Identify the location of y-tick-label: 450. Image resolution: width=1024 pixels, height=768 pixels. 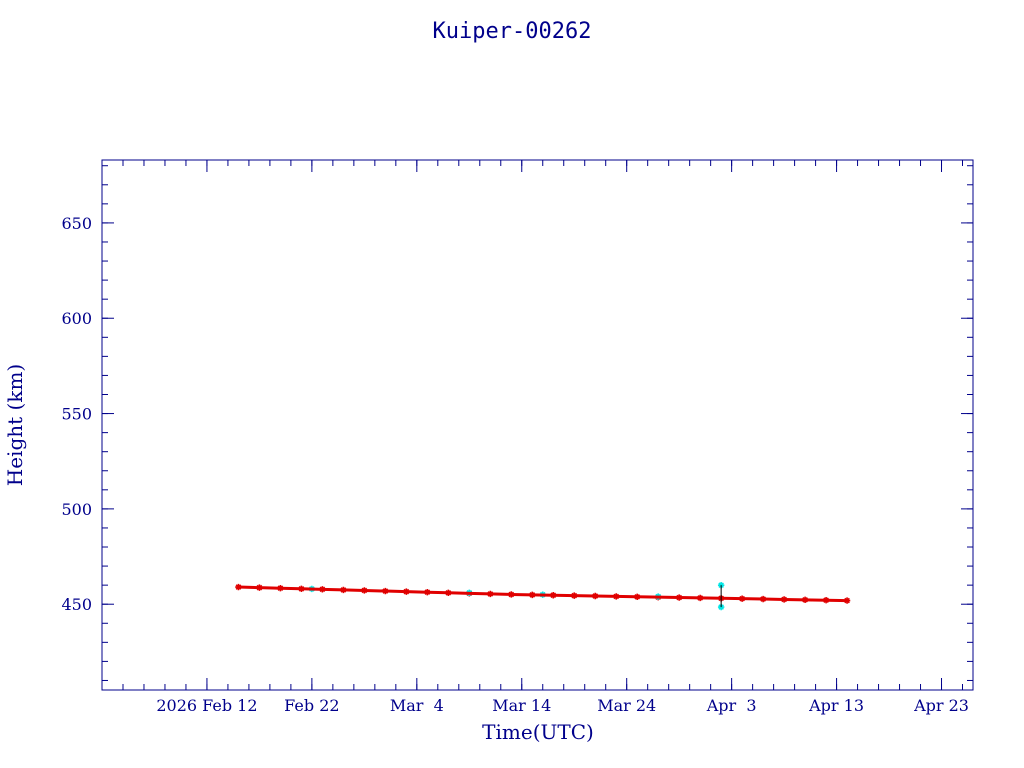
(76, 604).